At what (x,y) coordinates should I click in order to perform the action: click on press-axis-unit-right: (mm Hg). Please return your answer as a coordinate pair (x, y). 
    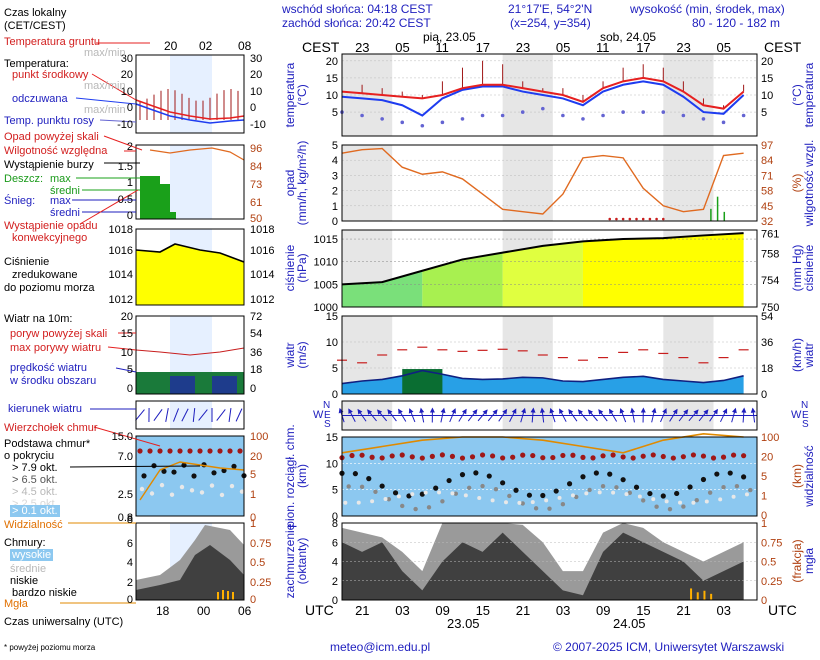
    Looking at the image, I should click on (797, 268).